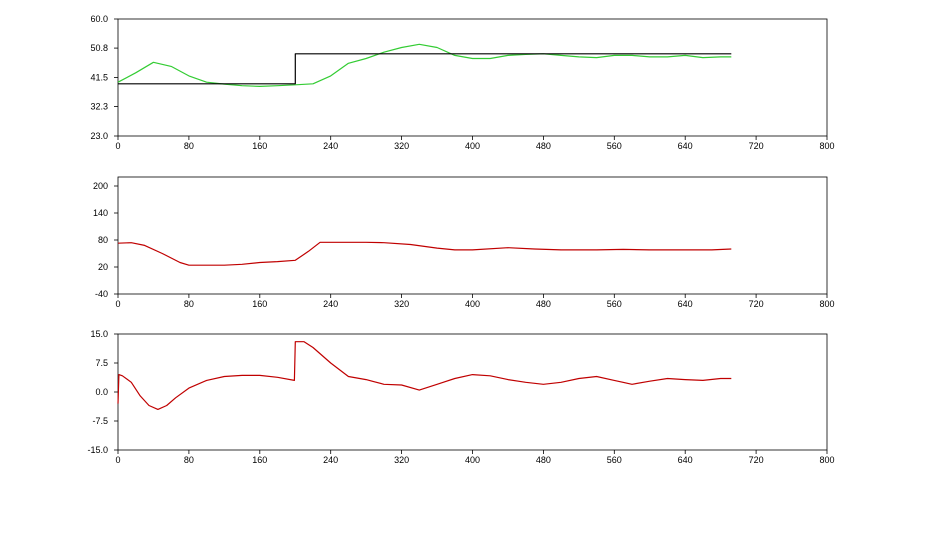 The image size is (944, 533). What do you see at coordinates (99, 136) in the screenshot?
I see `y-tick-label: 23.0` at bounding box center [99, 136].